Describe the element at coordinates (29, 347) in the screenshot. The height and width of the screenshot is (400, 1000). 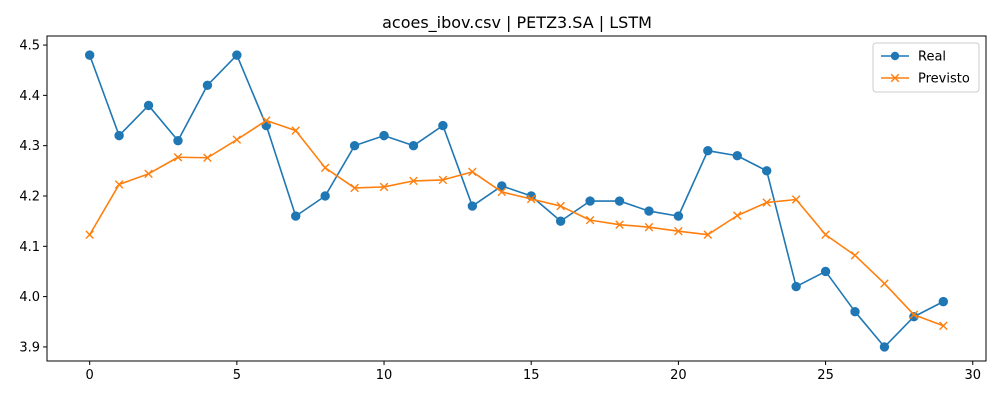
I see `y-tick-label: 3.9` at that location.